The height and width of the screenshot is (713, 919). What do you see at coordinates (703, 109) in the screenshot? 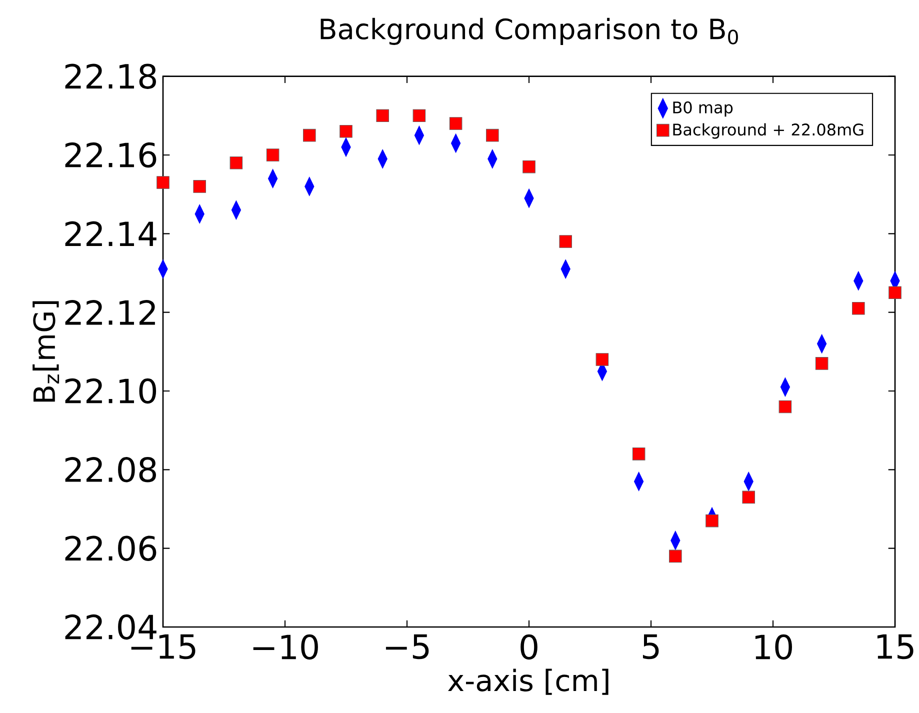
I see `legend-label: B0 map` at bounding box center [703, 109].